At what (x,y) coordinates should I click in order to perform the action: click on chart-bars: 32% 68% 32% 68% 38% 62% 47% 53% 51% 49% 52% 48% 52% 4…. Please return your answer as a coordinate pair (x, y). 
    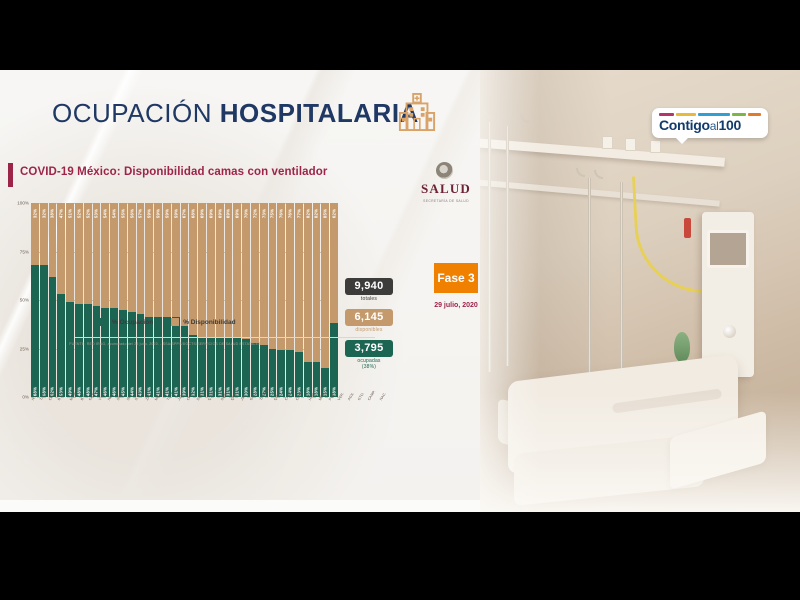
    Looking at the image, I should click on (184, 300).